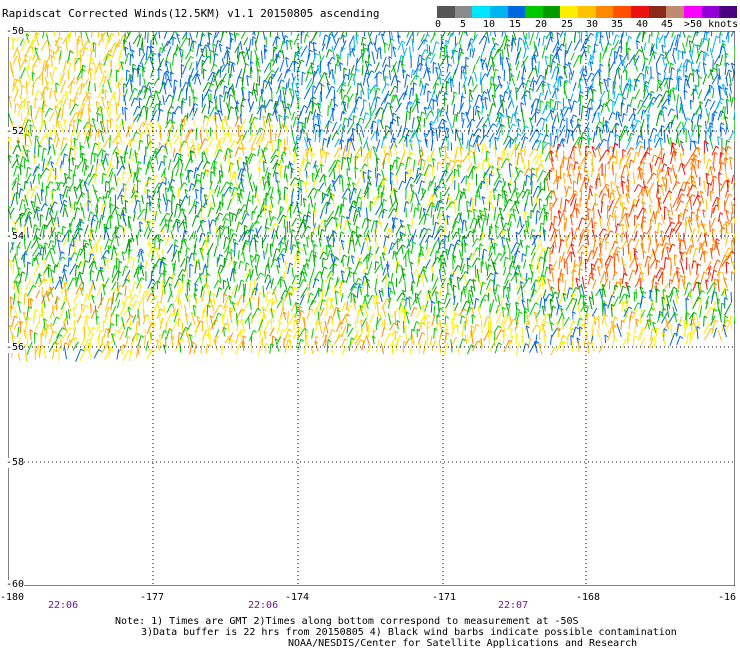 Image resolution: width=740 pixels, height=650 pixels. I want to click on wind-speed-scale-labels: 0 5 10 15 20 25 30 35 40 45 >50 knots, so click(585, 25).